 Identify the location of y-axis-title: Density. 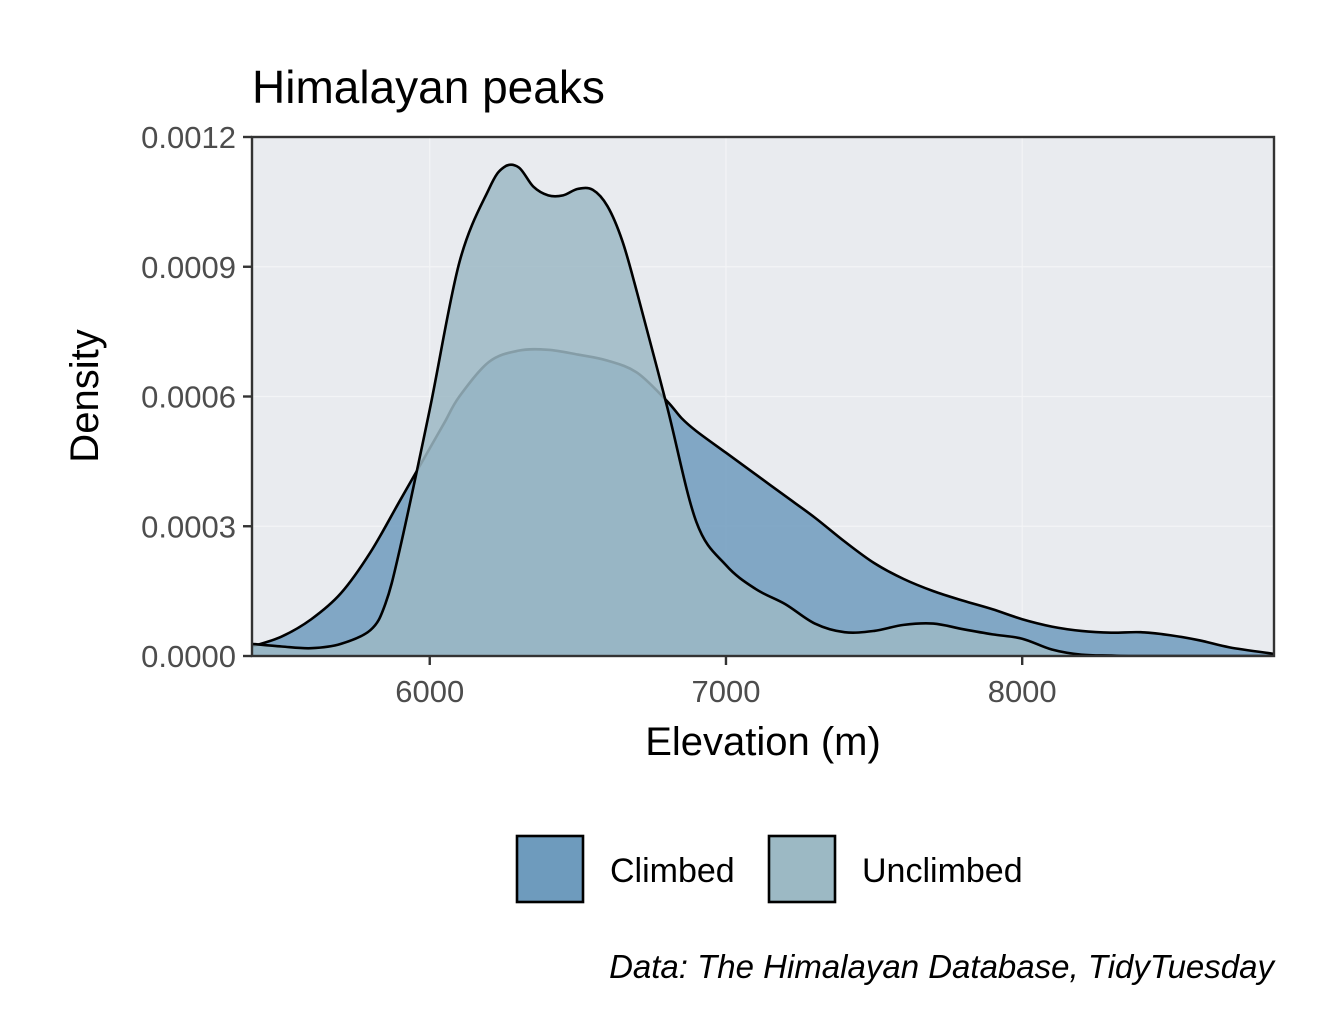
(85, 395).